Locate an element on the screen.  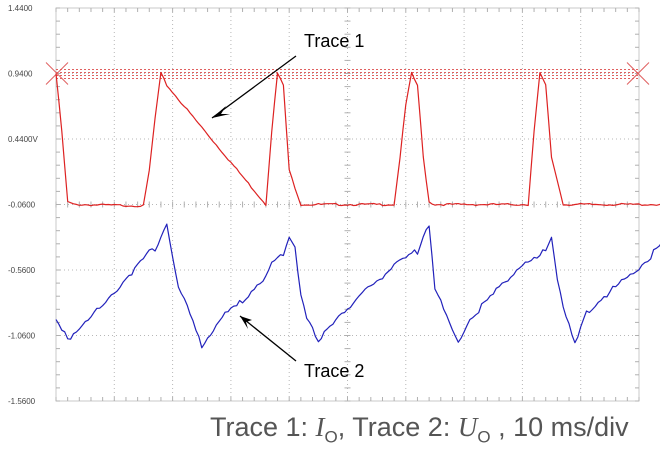
caption-prefix: Trace 1: is located at coordinates (263, 427).